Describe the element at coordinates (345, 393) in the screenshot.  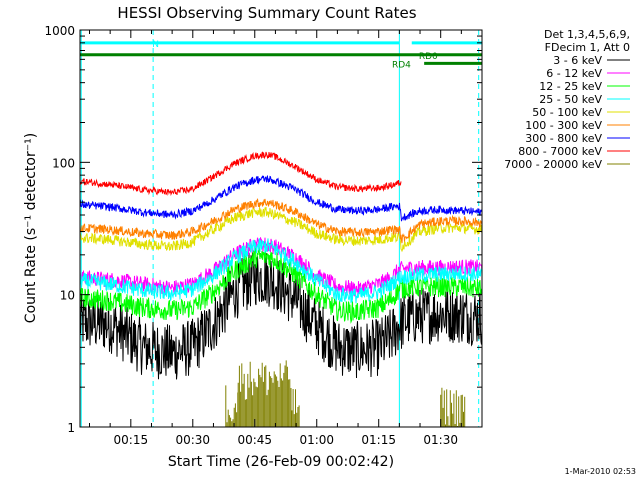
I see `series-7000-20000-kev` at that location.